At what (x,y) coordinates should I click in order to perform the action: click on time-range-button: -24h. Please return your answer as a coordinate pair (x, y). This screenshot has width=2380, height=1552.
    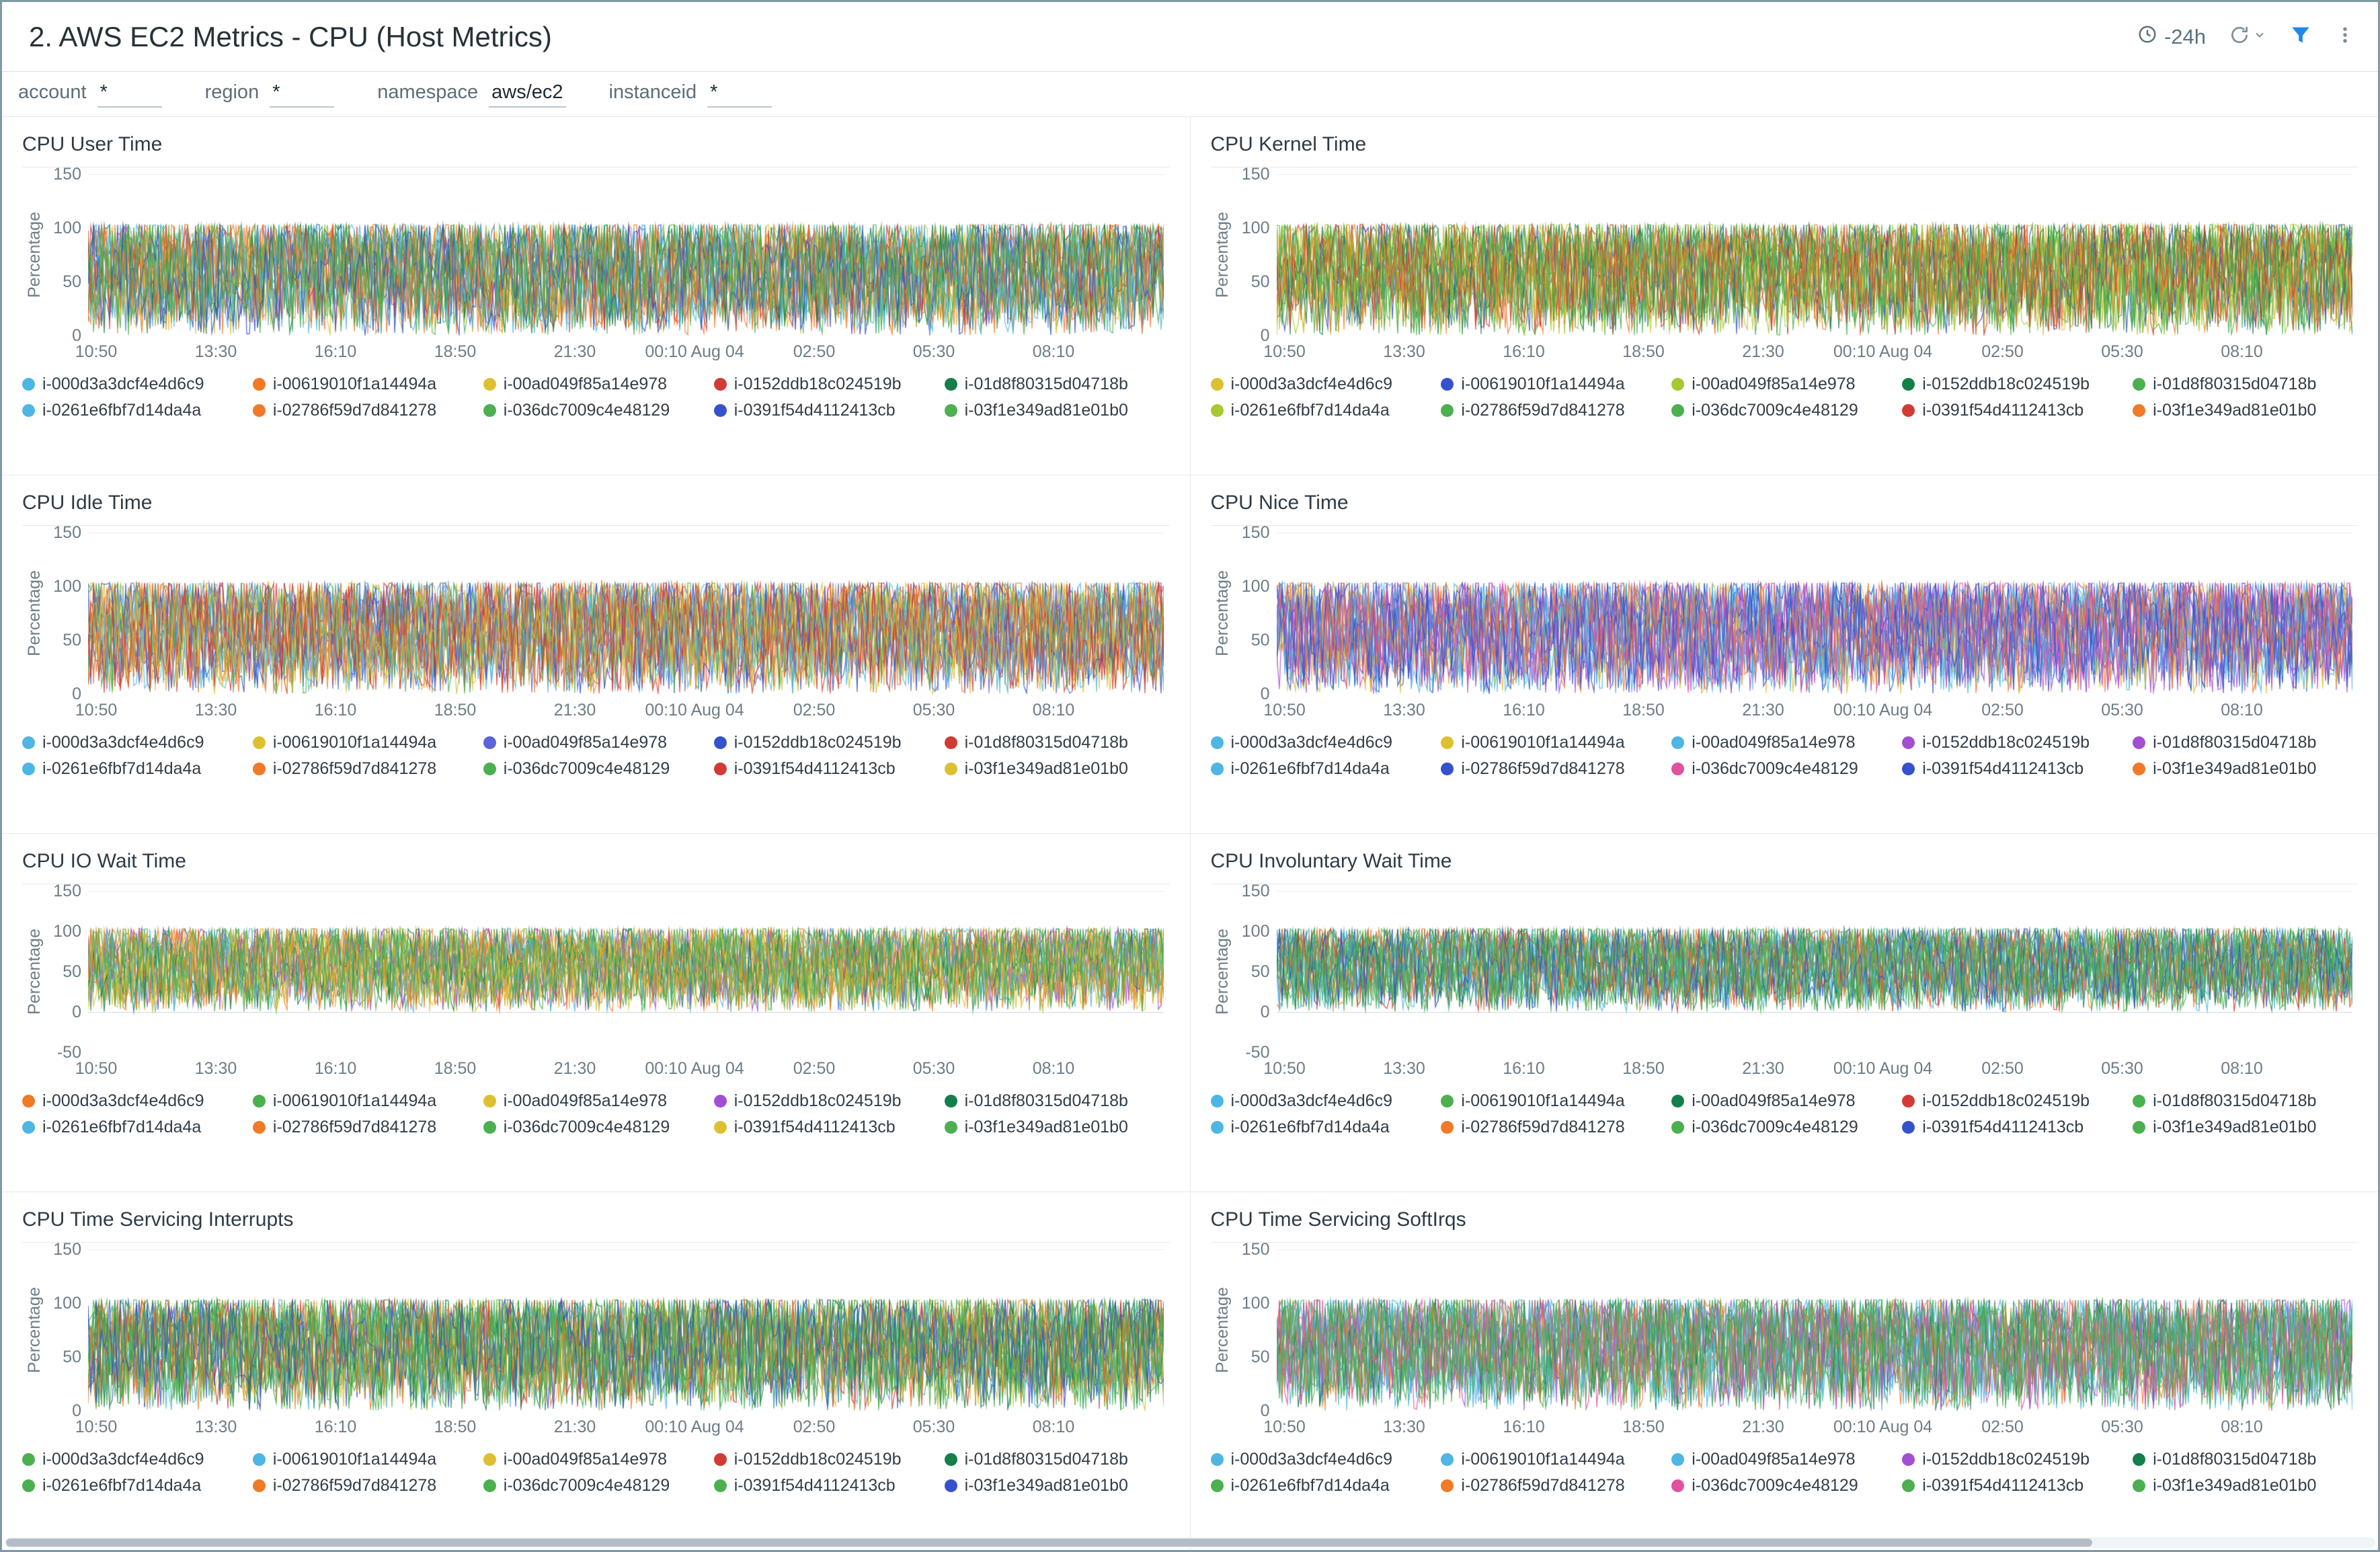
    Looking at the image, I should click on (2171, 37).